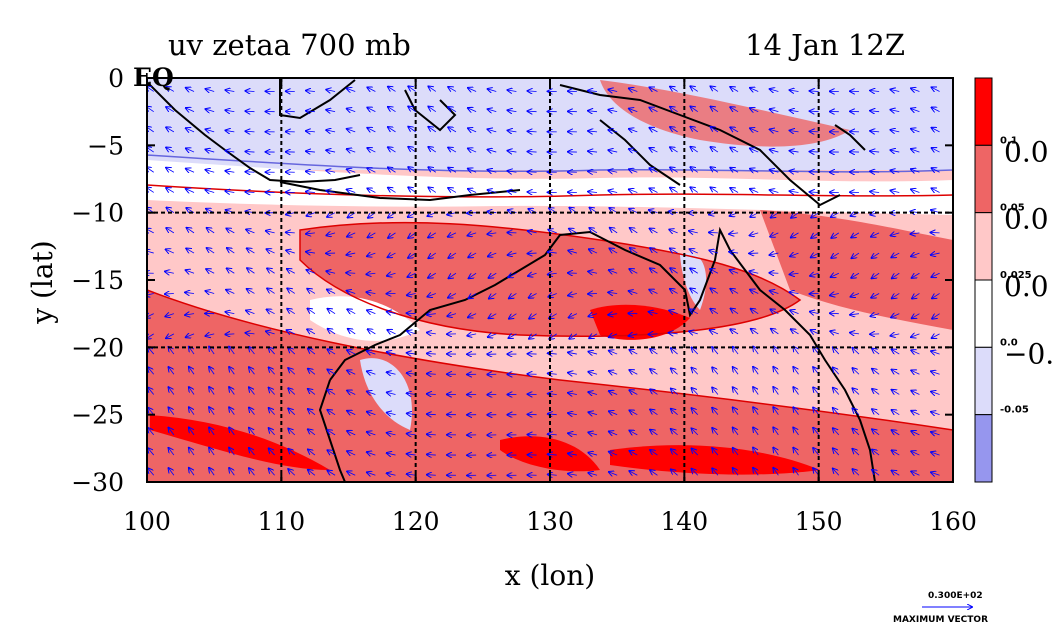 Image resolution: width=1058 pixels, height=631 pixels. Describe the element at coordinates (983, 280) in the screenshot. I see `colorbar-boxes` at that location.